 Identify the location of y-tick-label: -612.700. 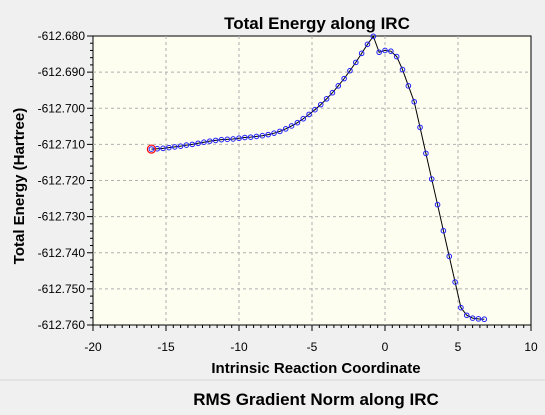
(62, 108).